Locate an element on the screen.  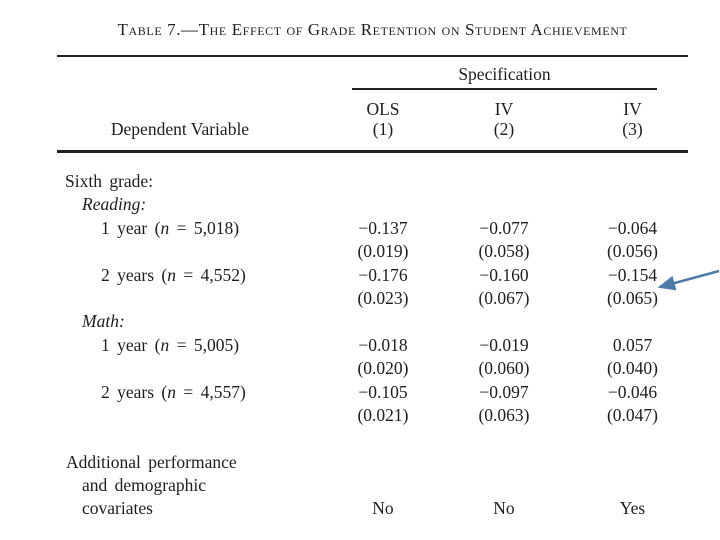
row-label: 2 years (n = 4,552) is located at coordinates (191, 275).